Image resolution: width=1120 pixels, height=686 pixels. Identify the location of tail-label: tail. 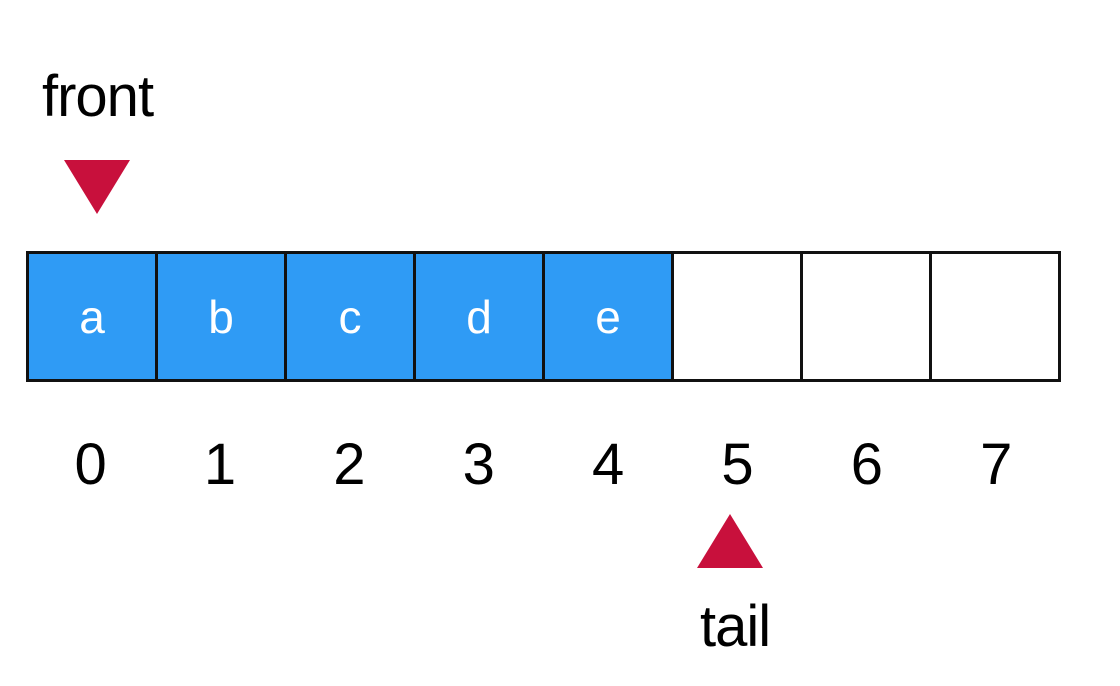
(735, 626).